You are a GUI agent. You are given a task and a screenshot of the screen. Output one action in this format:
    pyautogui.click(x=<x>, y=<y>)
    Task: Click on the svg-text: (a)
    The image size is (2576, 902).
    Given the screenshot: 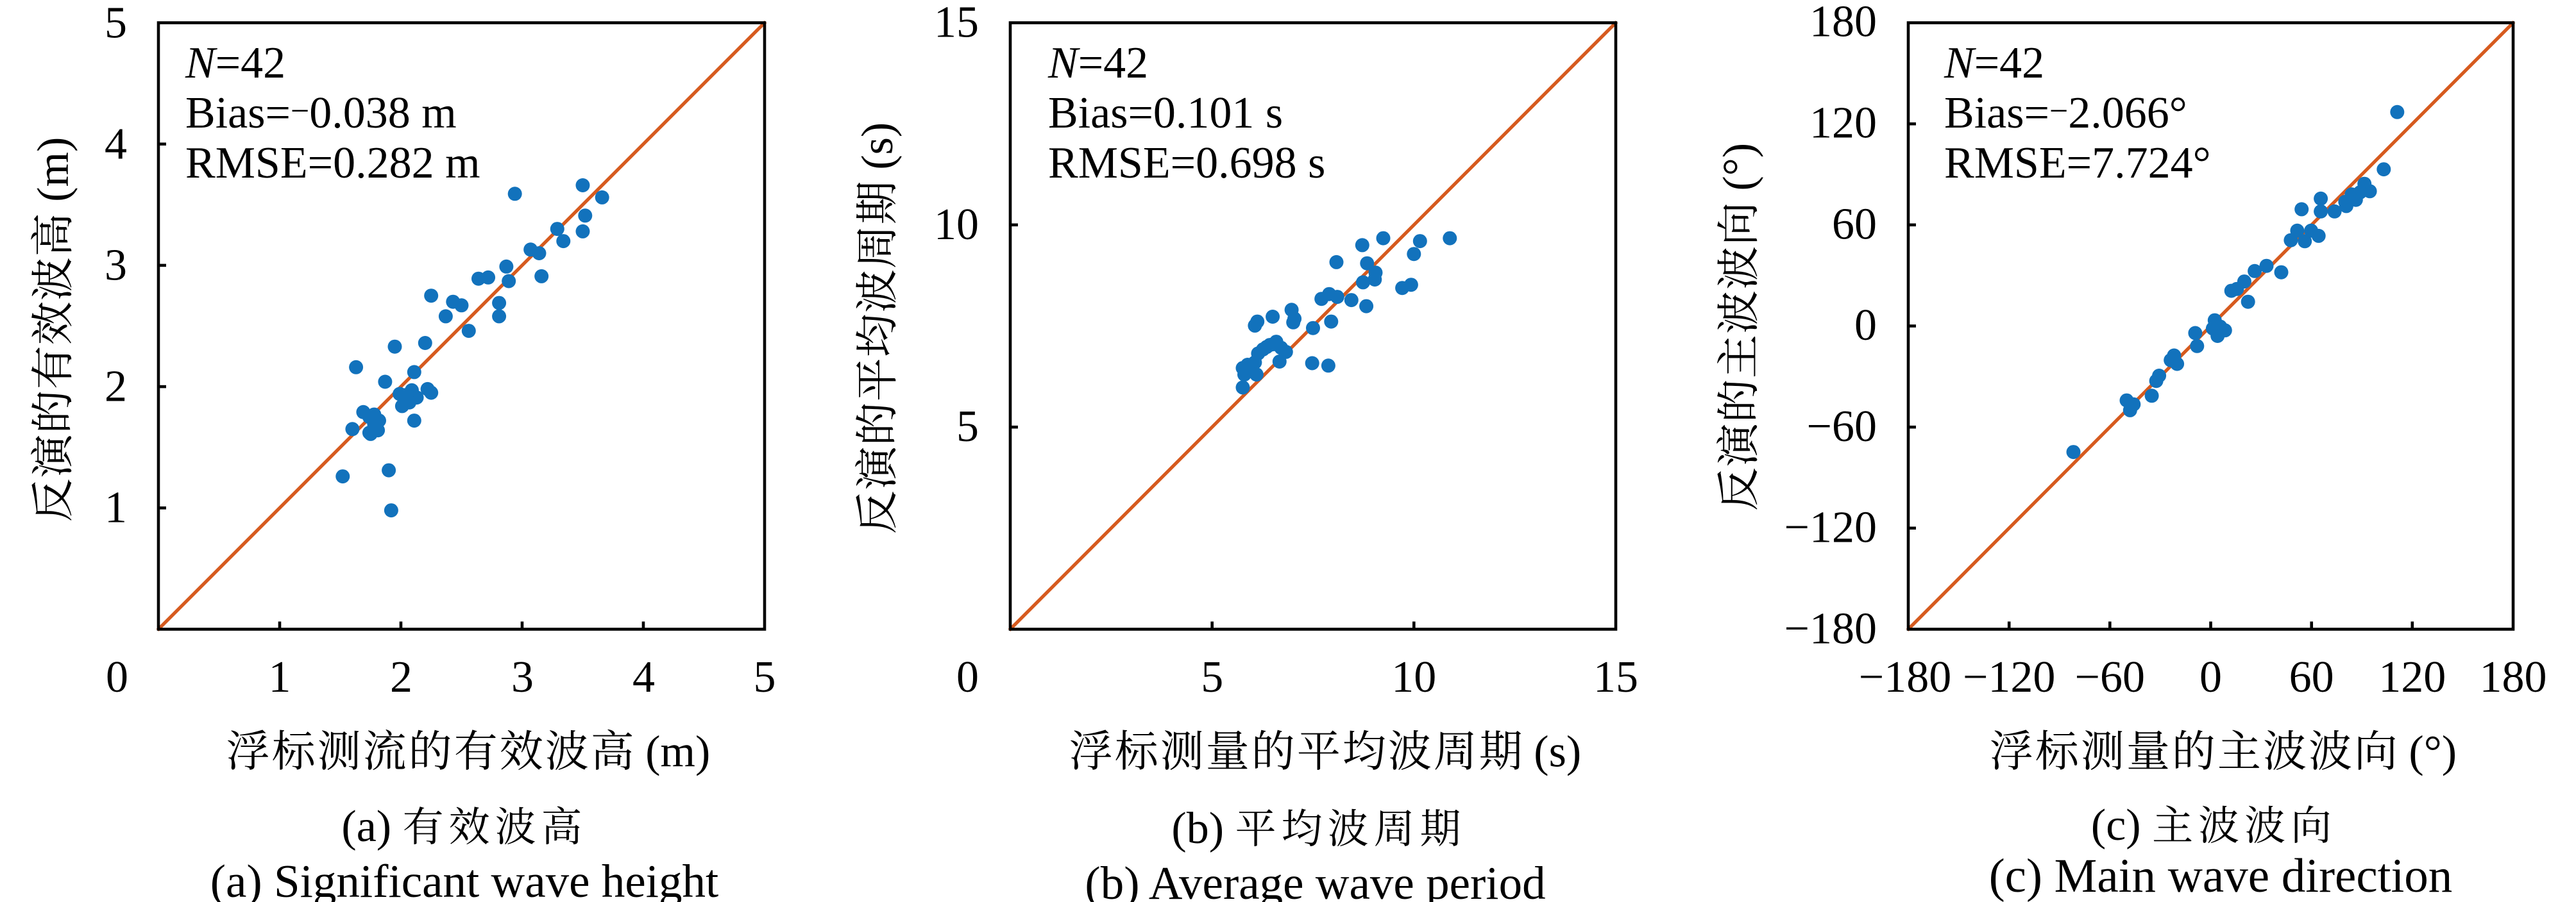 What is the action you would take?
    pyautogui.click(x=366, y=826)
    